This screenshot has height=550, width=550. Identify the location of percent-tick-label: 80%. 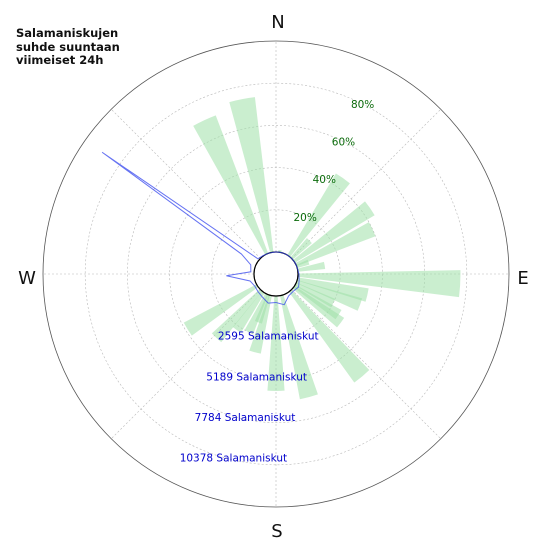
(362, 105).